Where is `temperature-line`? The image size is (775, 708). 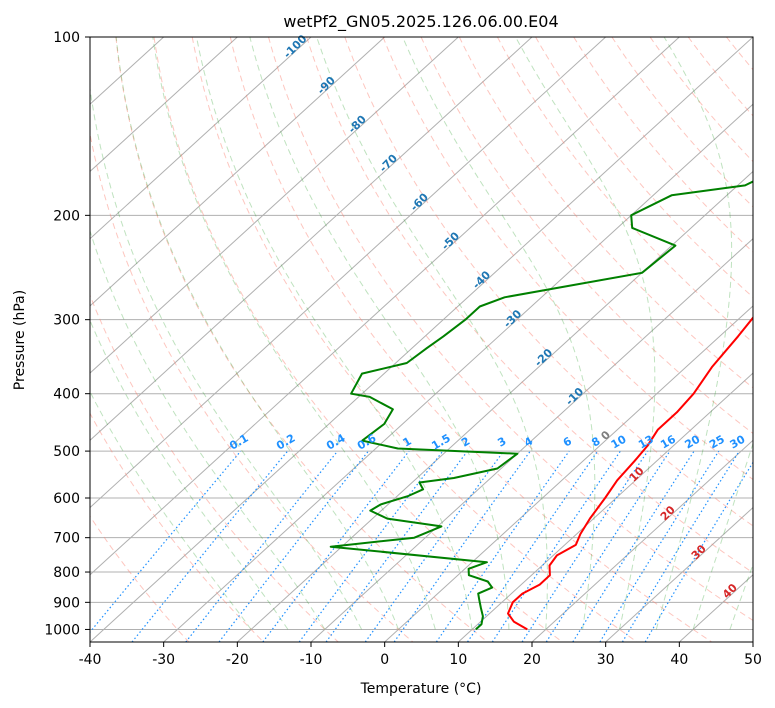 temperature-line is located at coordinates (630, 473).